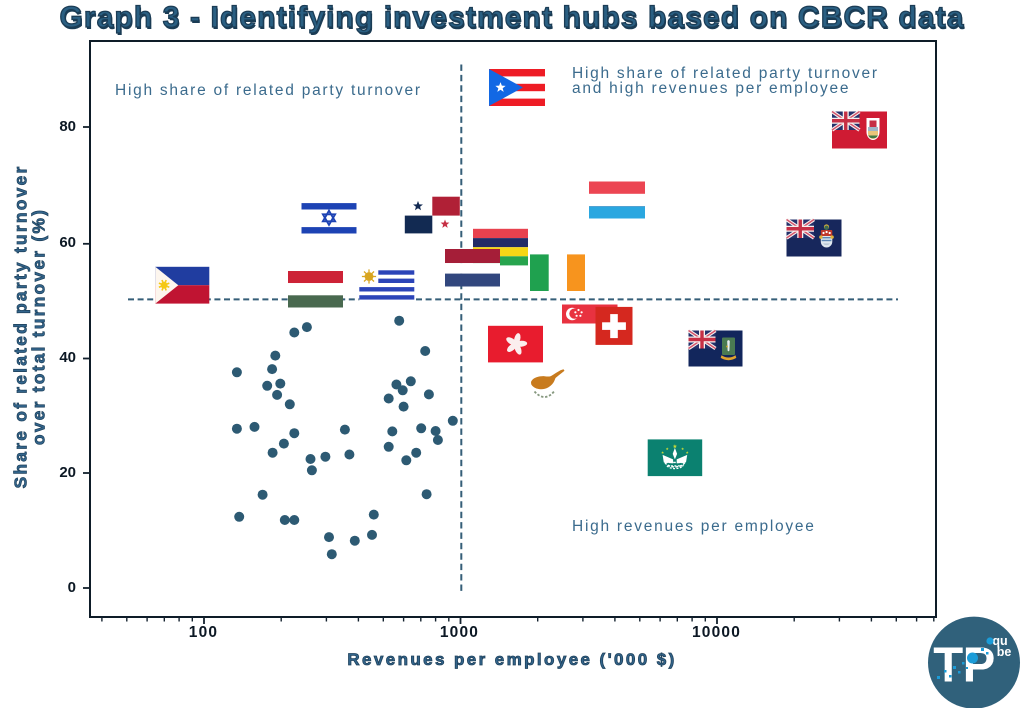  I want to click on svg-text: be, so click(1004, 652).